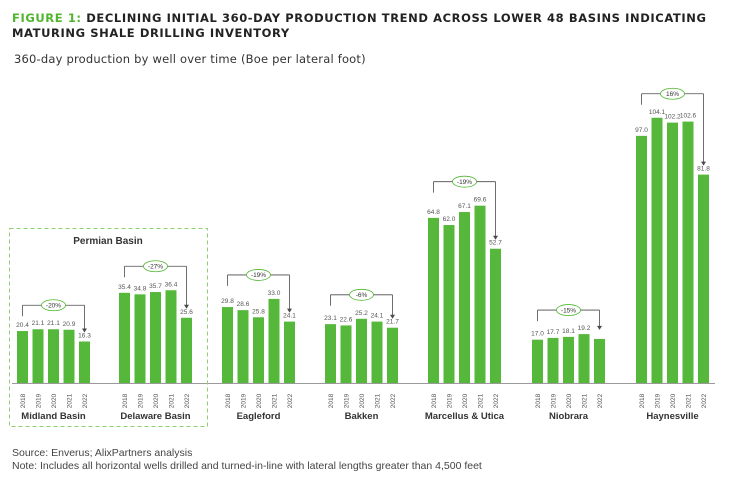 The image size is (738, 485). I want to click on basin-label-haynesville: Haynesville, so click(672, 416).